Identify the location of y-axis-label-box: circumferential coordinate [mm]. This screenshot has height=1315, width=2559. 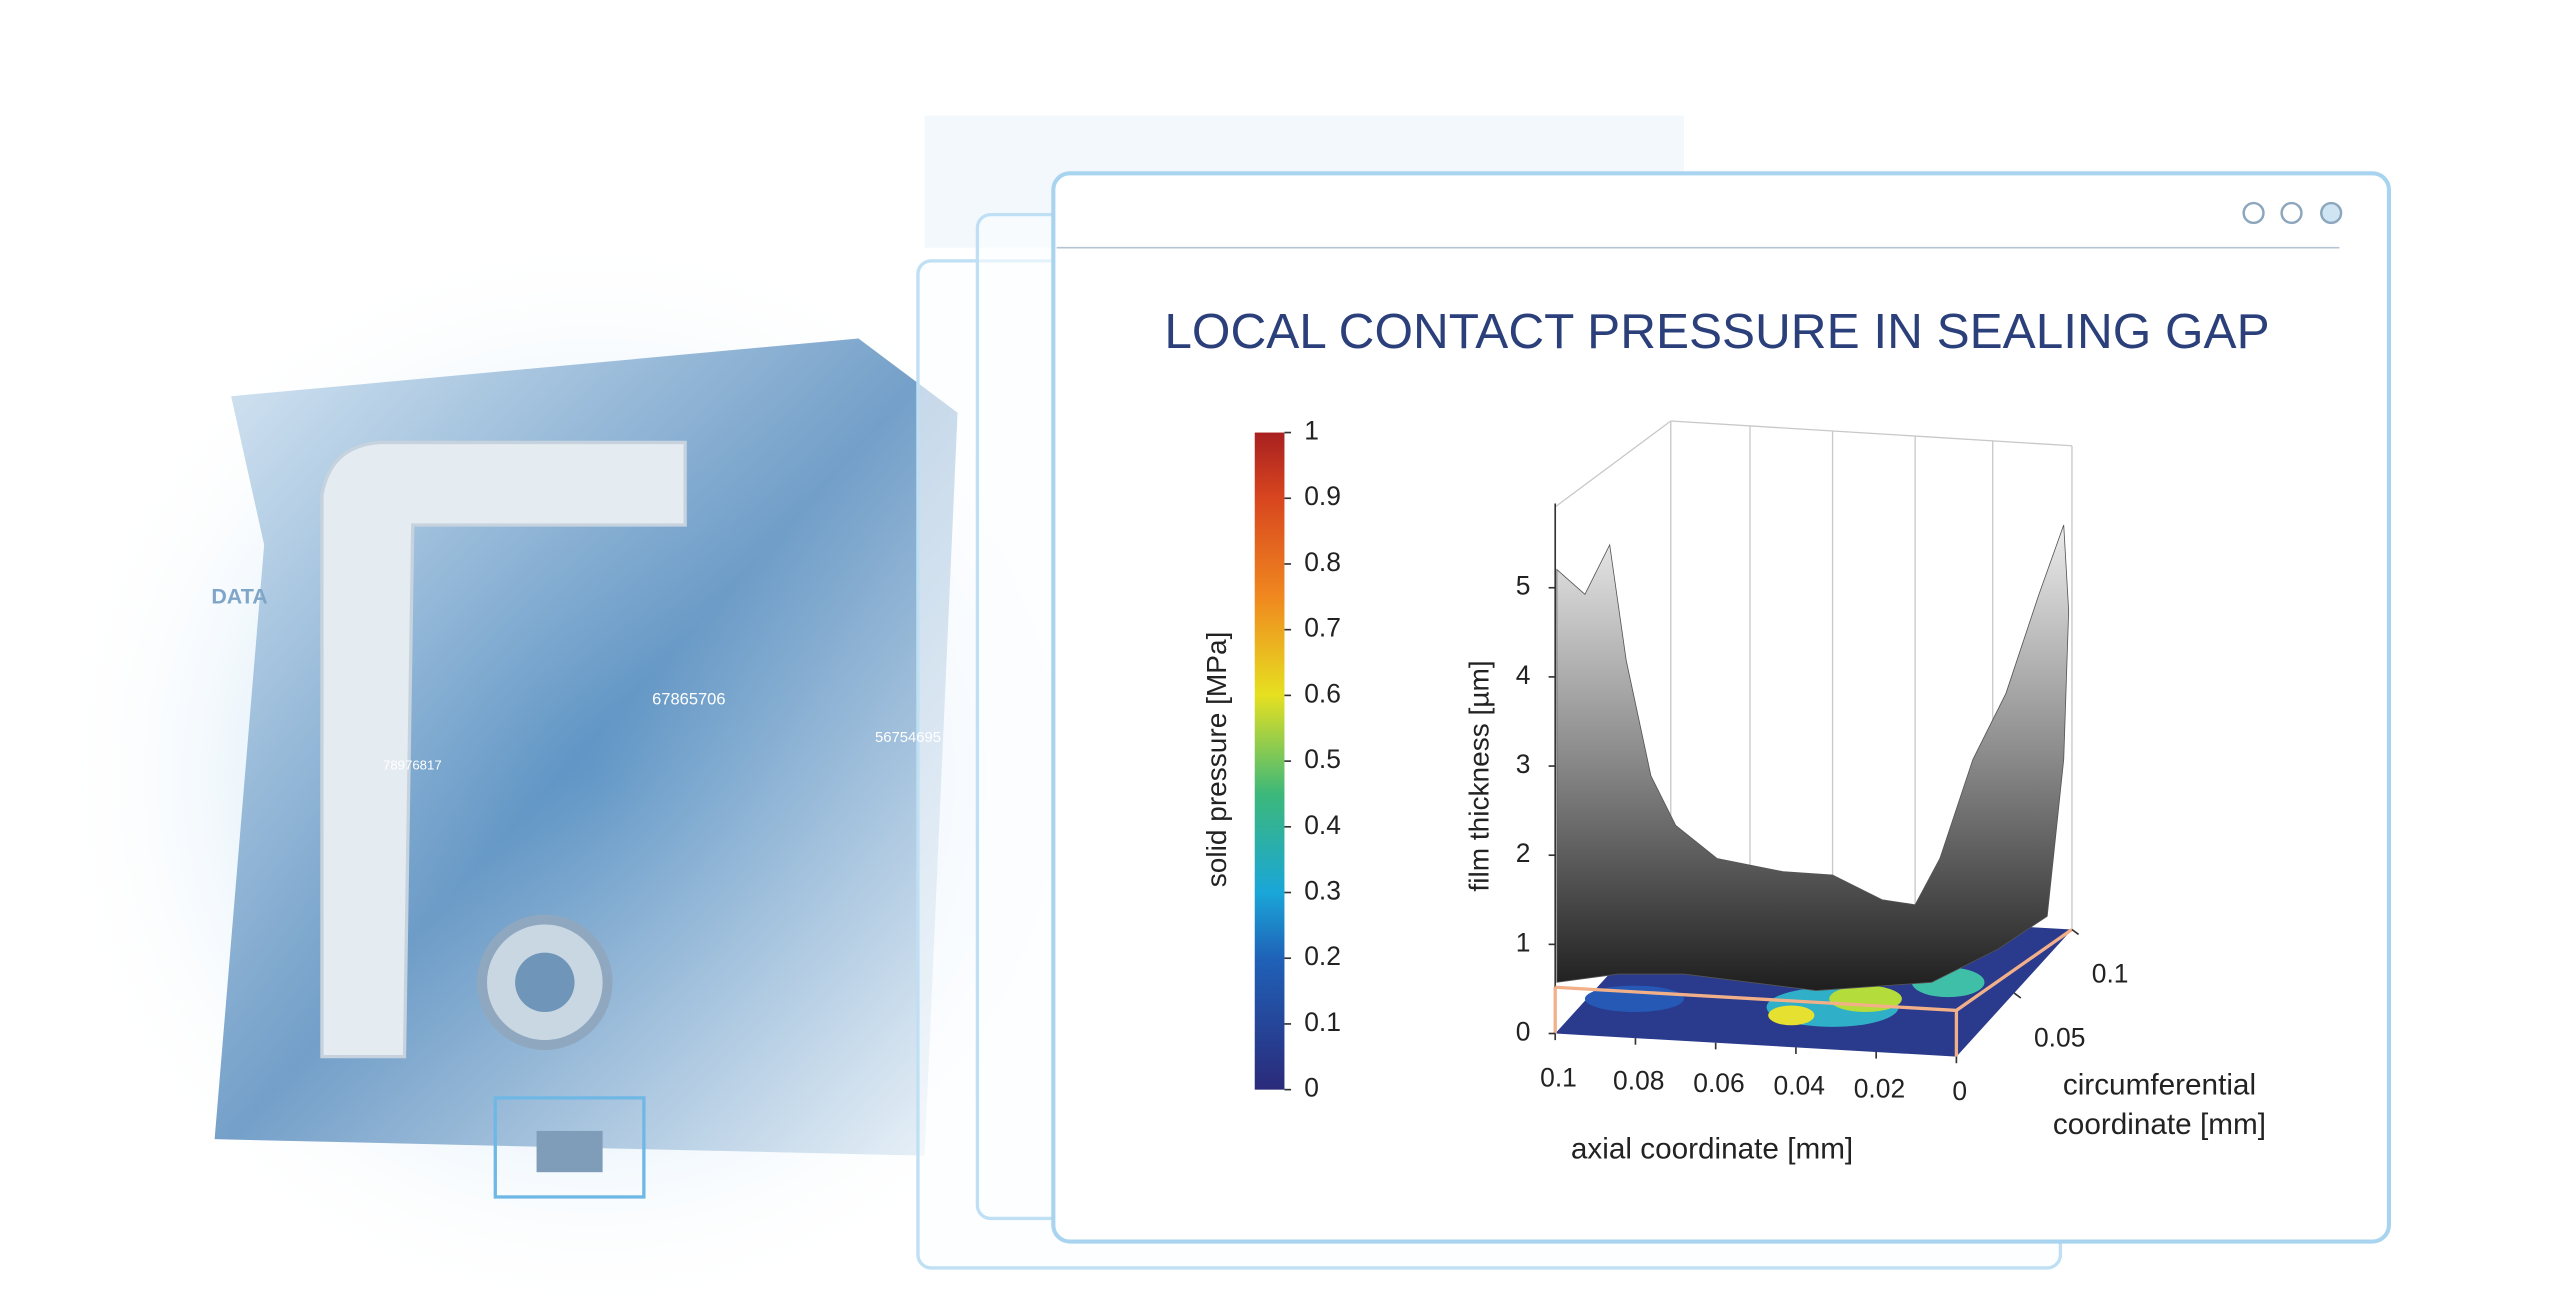
(2159, 1104).